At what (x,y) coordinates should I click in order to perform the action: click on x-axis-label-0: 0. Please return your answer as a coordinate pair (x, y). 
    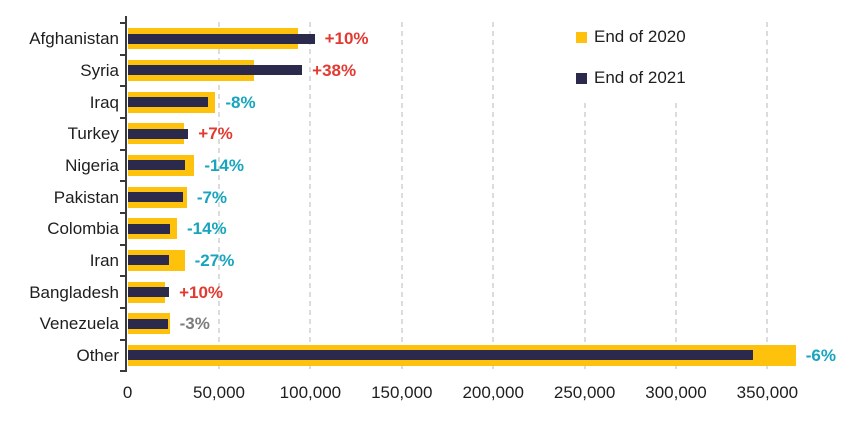
    Looking at the image, I should click on (127, 392).